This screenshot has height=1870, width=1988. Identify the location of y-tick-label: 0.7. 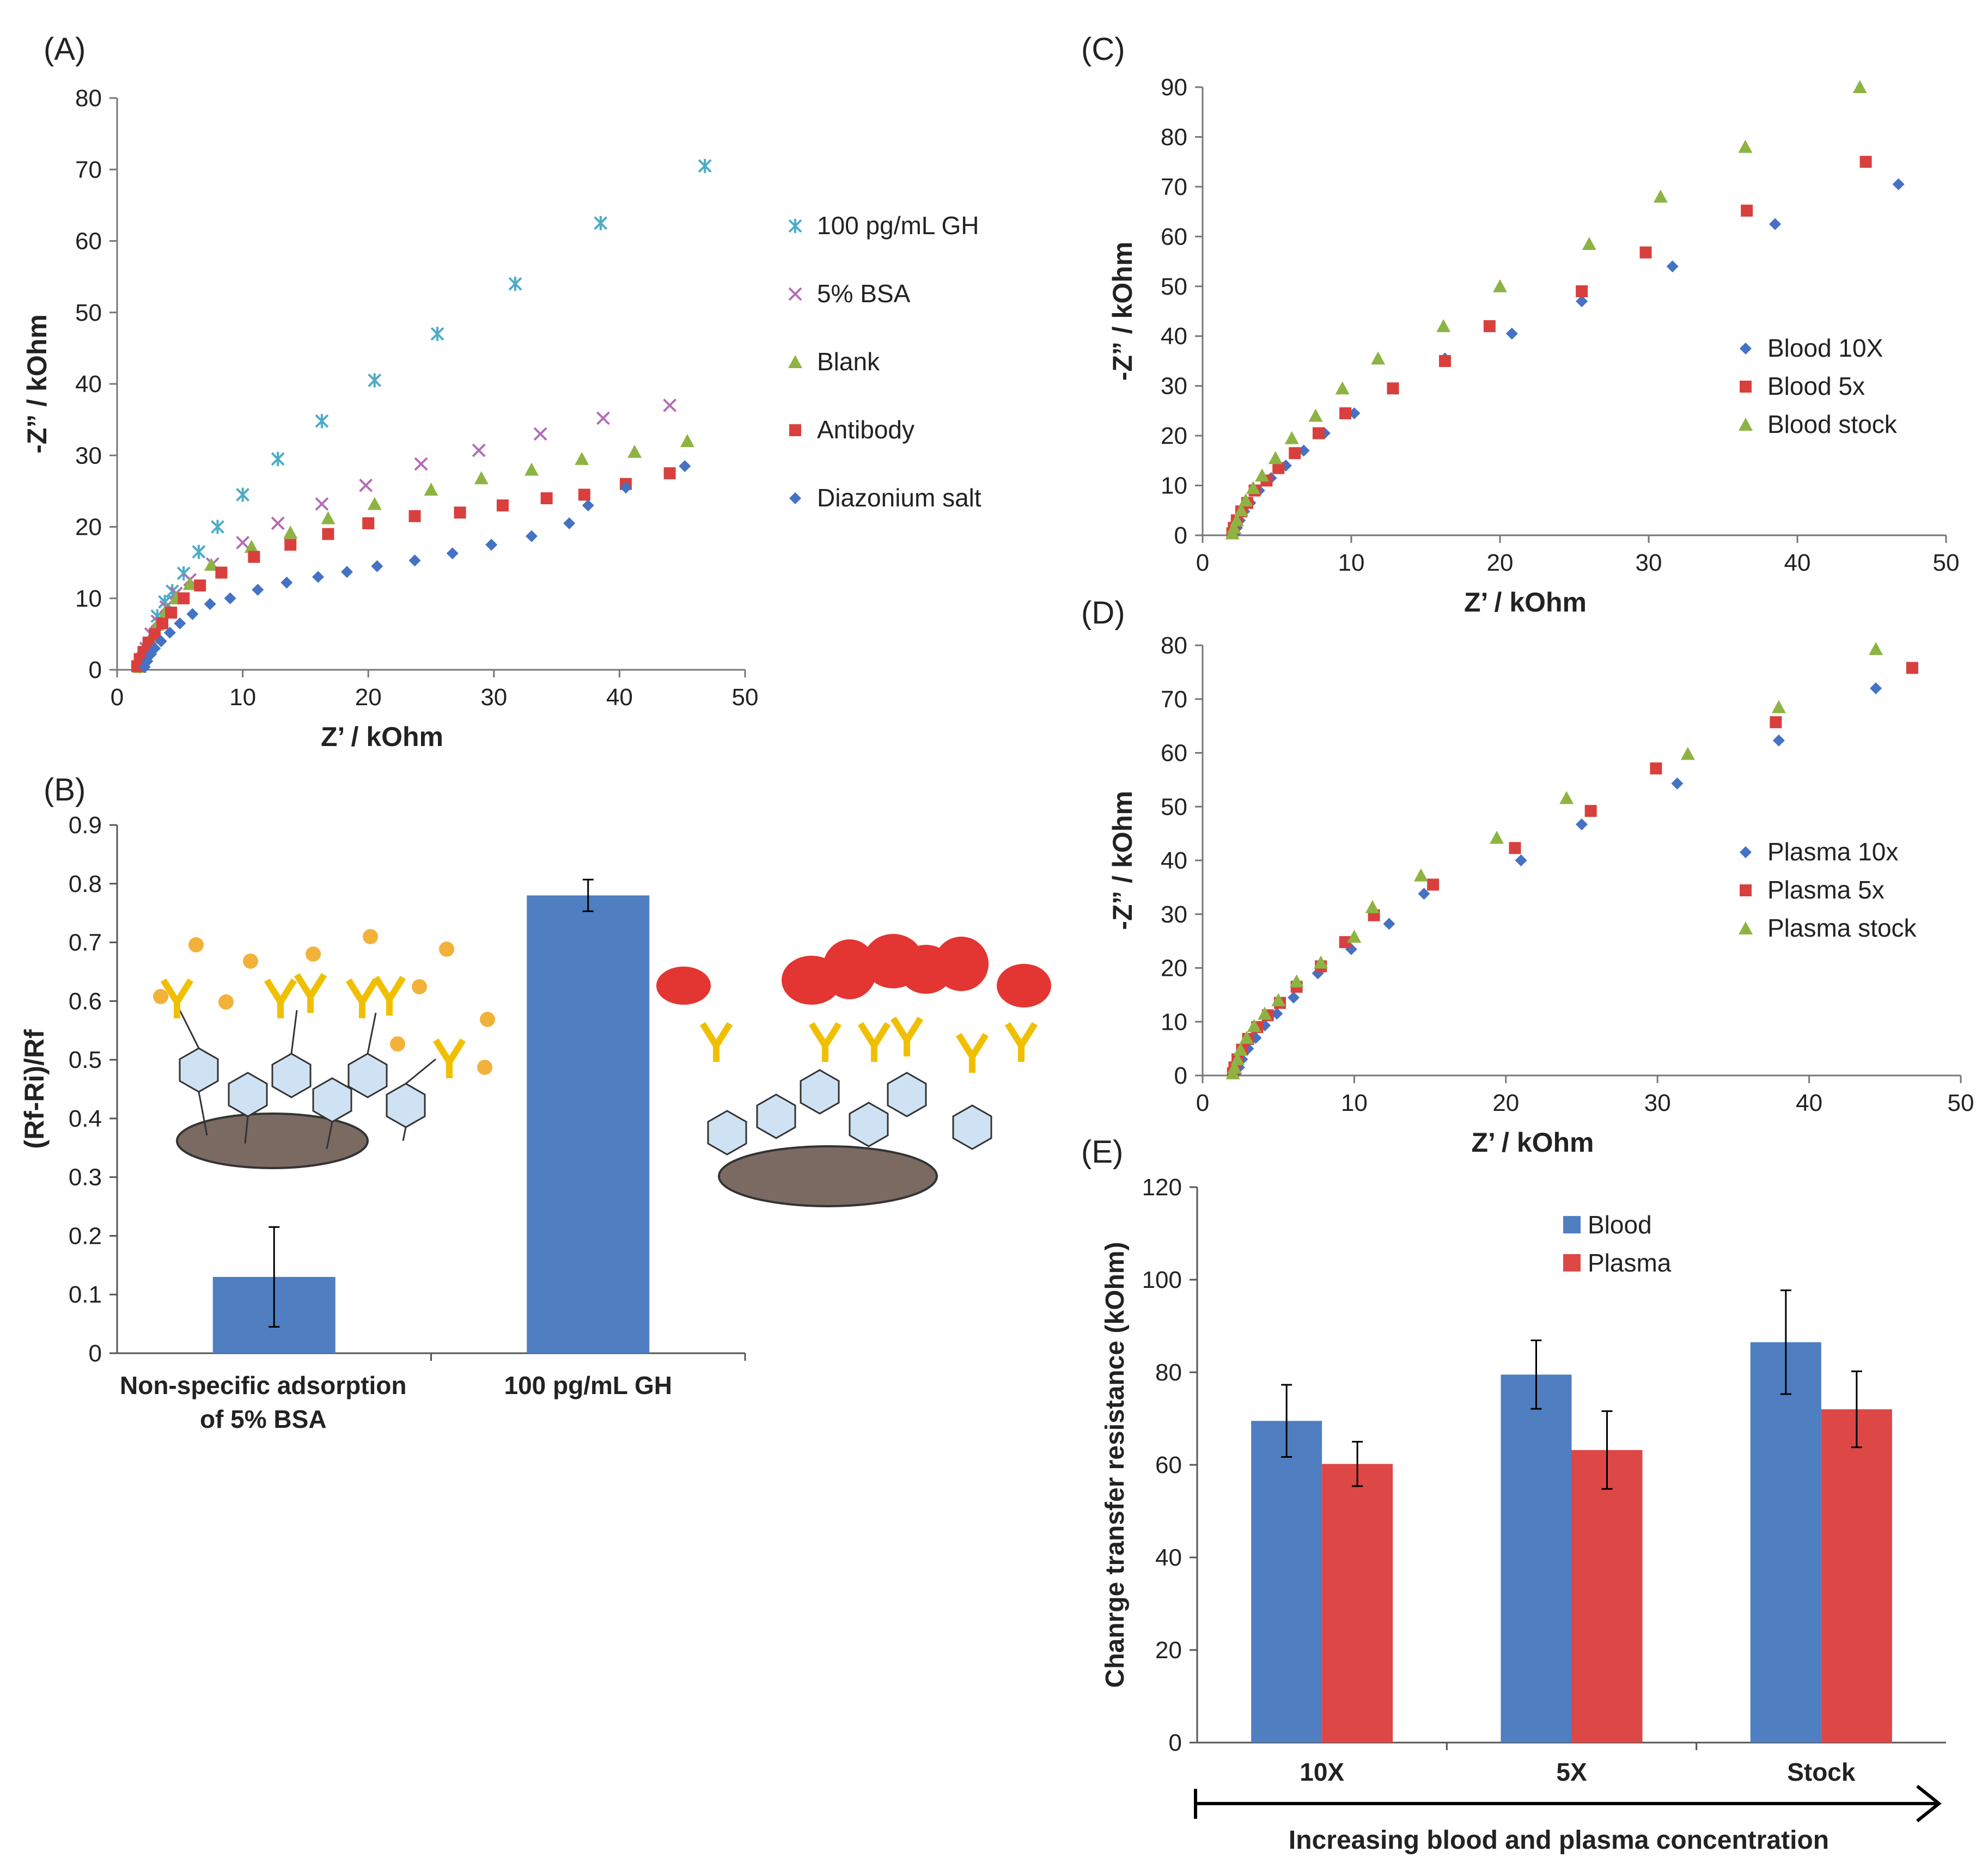
(86, 943).